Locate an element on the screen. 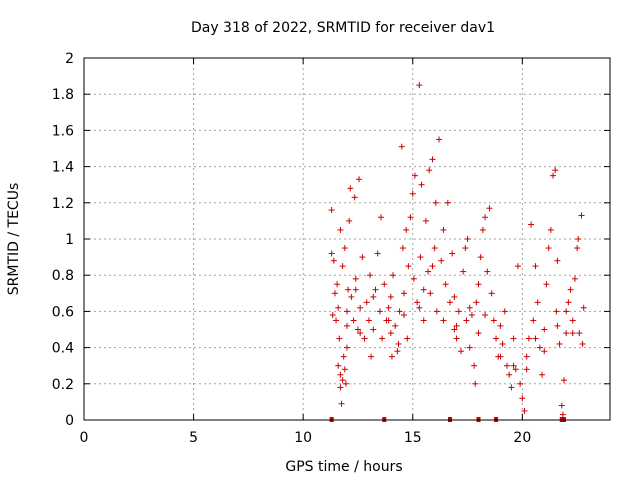  y-tick-label: 0 is located at coordinates (69, 421).